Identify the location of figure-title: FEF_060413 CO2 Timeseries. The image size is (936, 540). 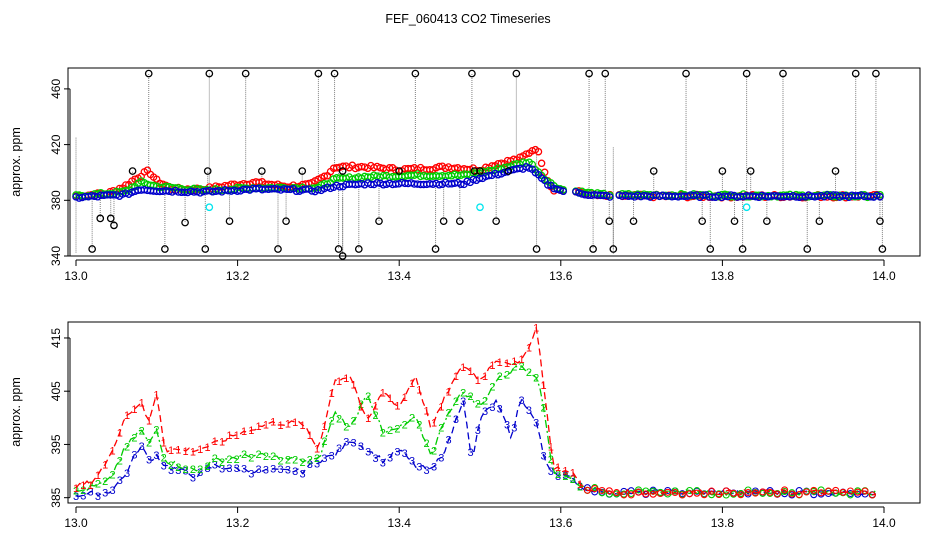
(467, 19).